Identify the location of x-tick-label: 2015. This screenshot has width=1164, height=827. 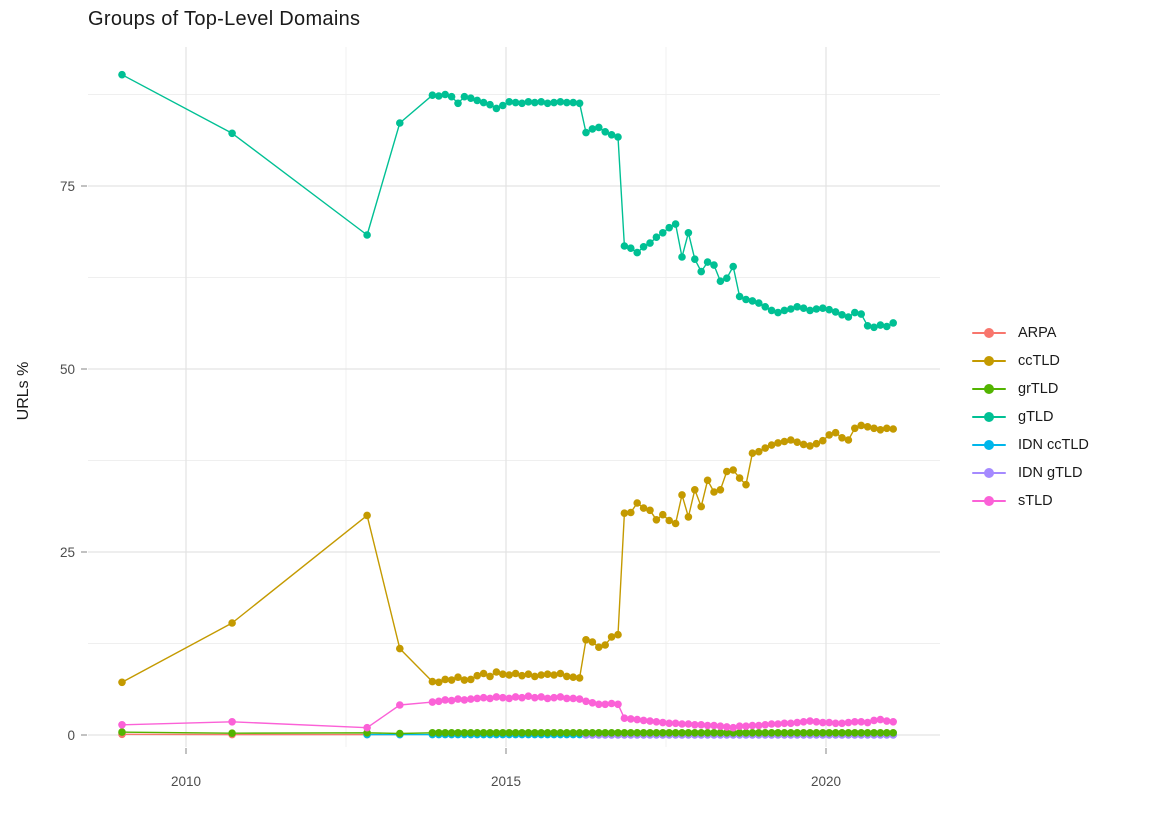
(506, 781).